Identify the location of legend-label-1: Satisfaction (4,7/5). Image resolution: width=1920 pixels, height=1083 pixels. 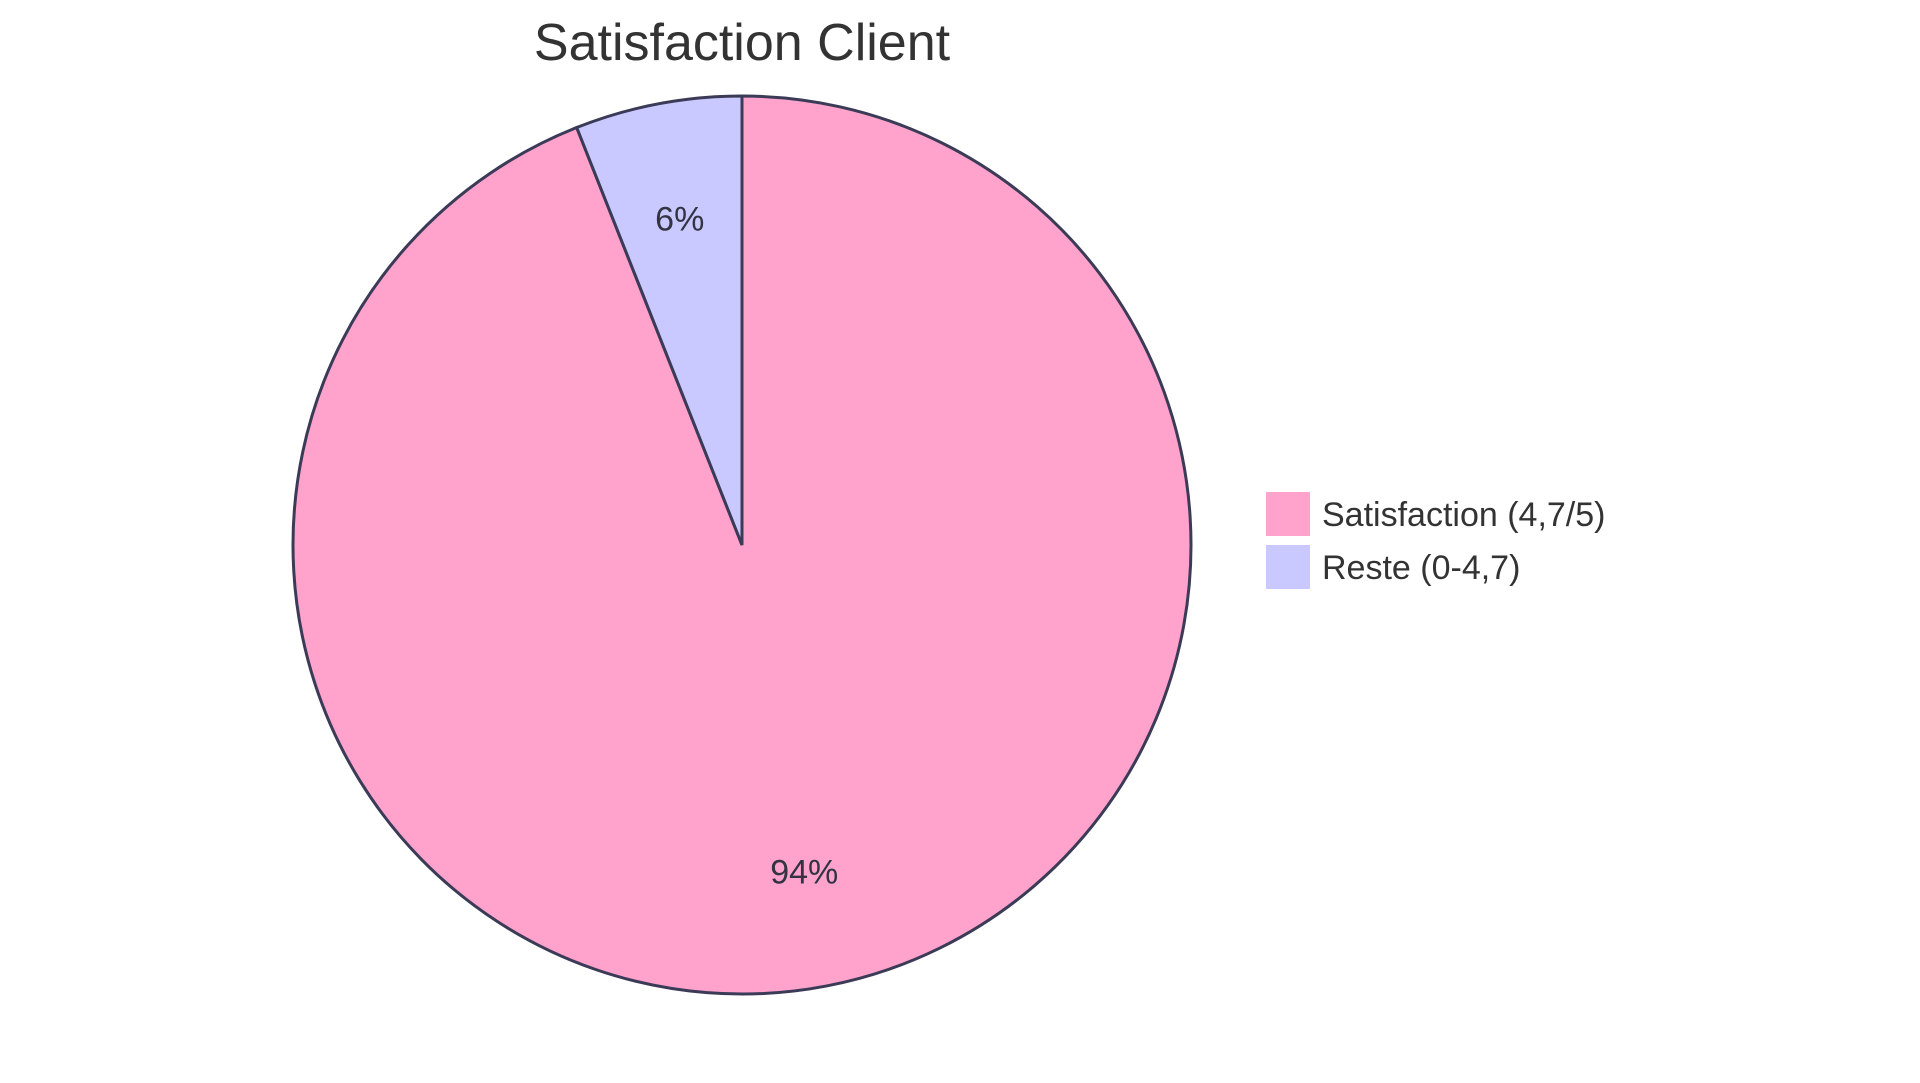
(1463, 515).